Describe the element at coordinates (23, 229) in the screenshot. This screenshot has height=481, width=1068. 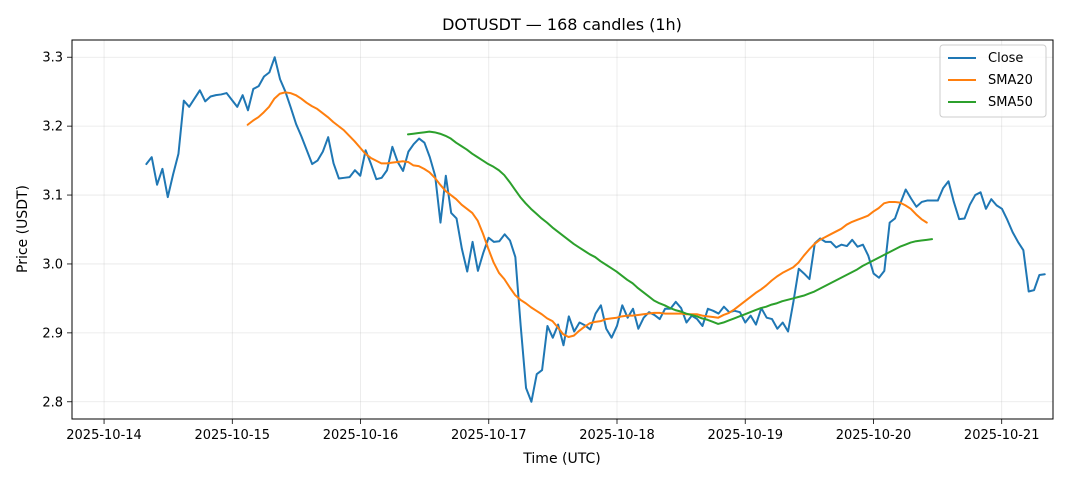
I see `y-axis-label: Price (USDT)` at that location.